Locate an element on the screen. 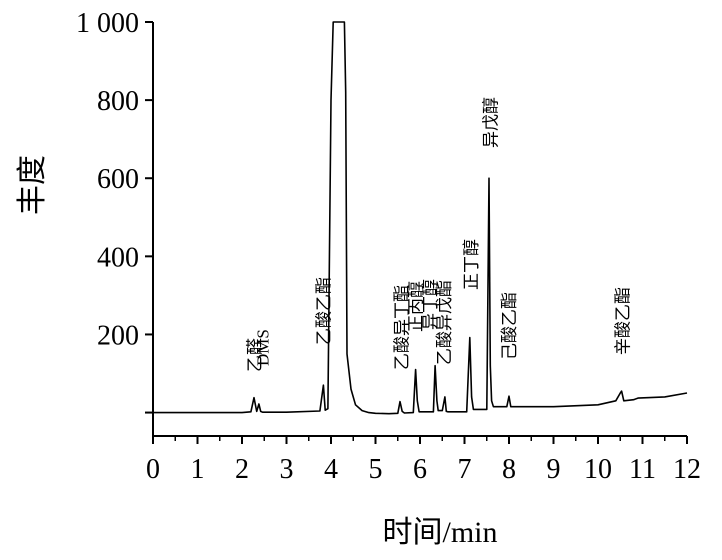 This screenshot has height=560, width=722. x-tick-label: 5 is located at coordinates (376, 469).